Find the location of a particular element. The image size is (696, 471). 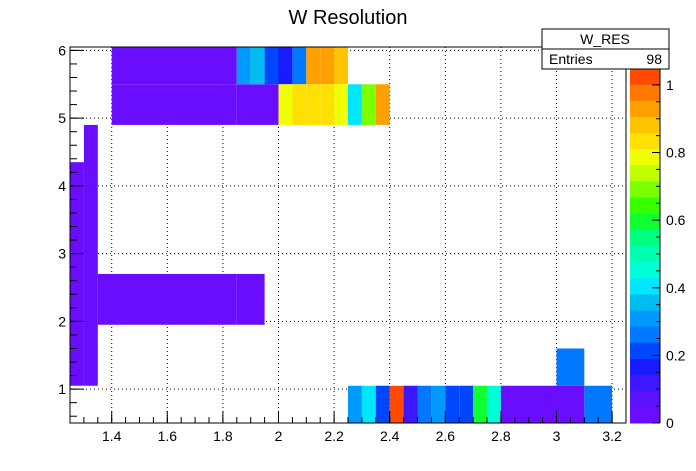

palette-tick-label: 1 is located at coordinates (670, 85).